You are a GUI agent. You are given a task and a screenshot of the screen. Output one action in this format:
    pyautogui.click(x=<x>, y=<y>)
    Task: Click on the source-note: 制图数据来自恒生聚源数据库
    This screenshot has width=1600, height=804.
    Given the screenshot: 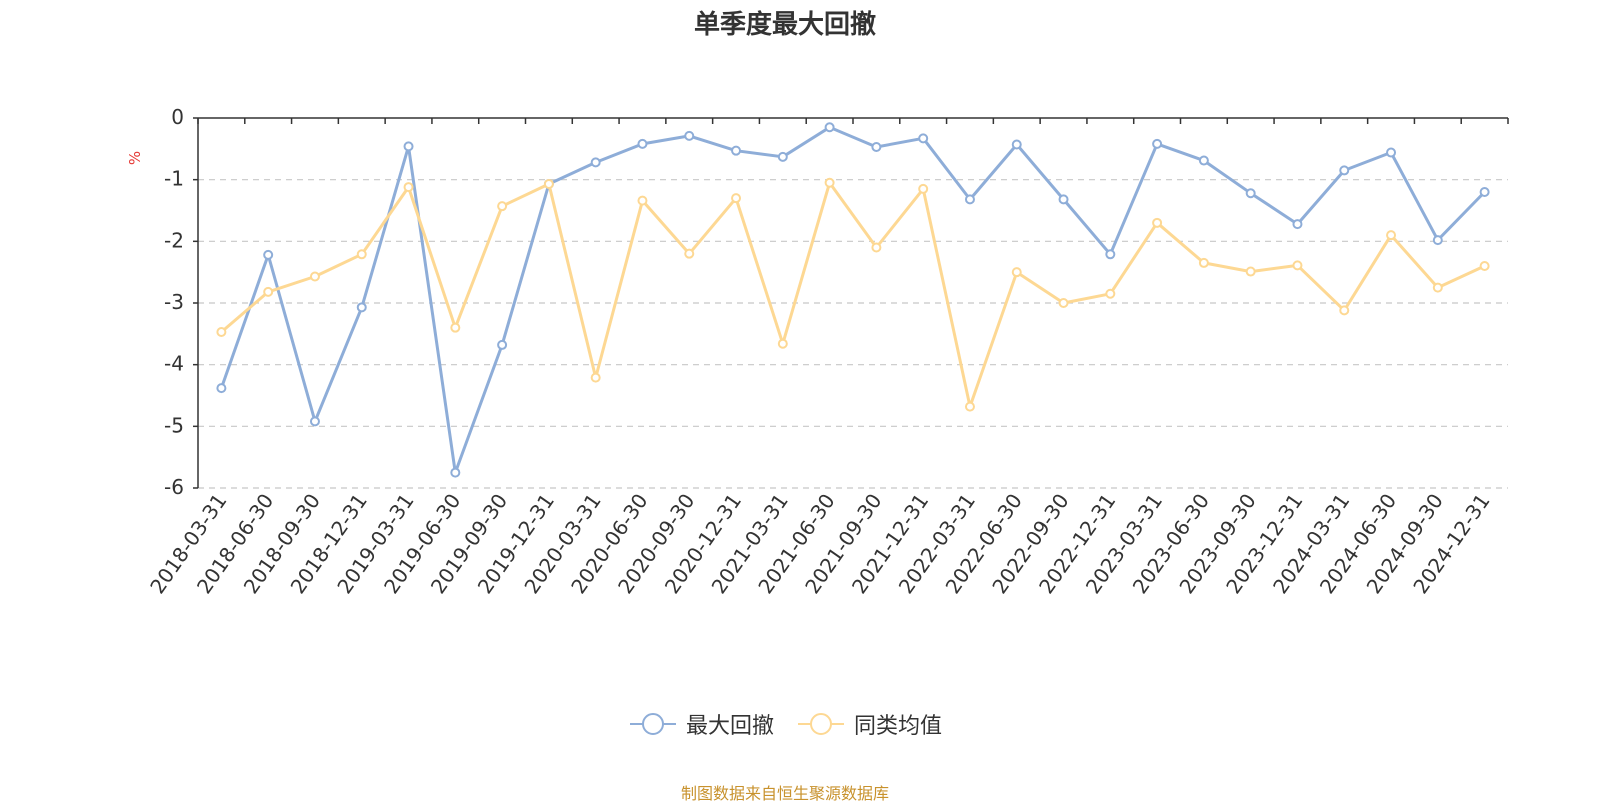 What is the action you would take?
    pyautogui.click(x=784, y=793)
    